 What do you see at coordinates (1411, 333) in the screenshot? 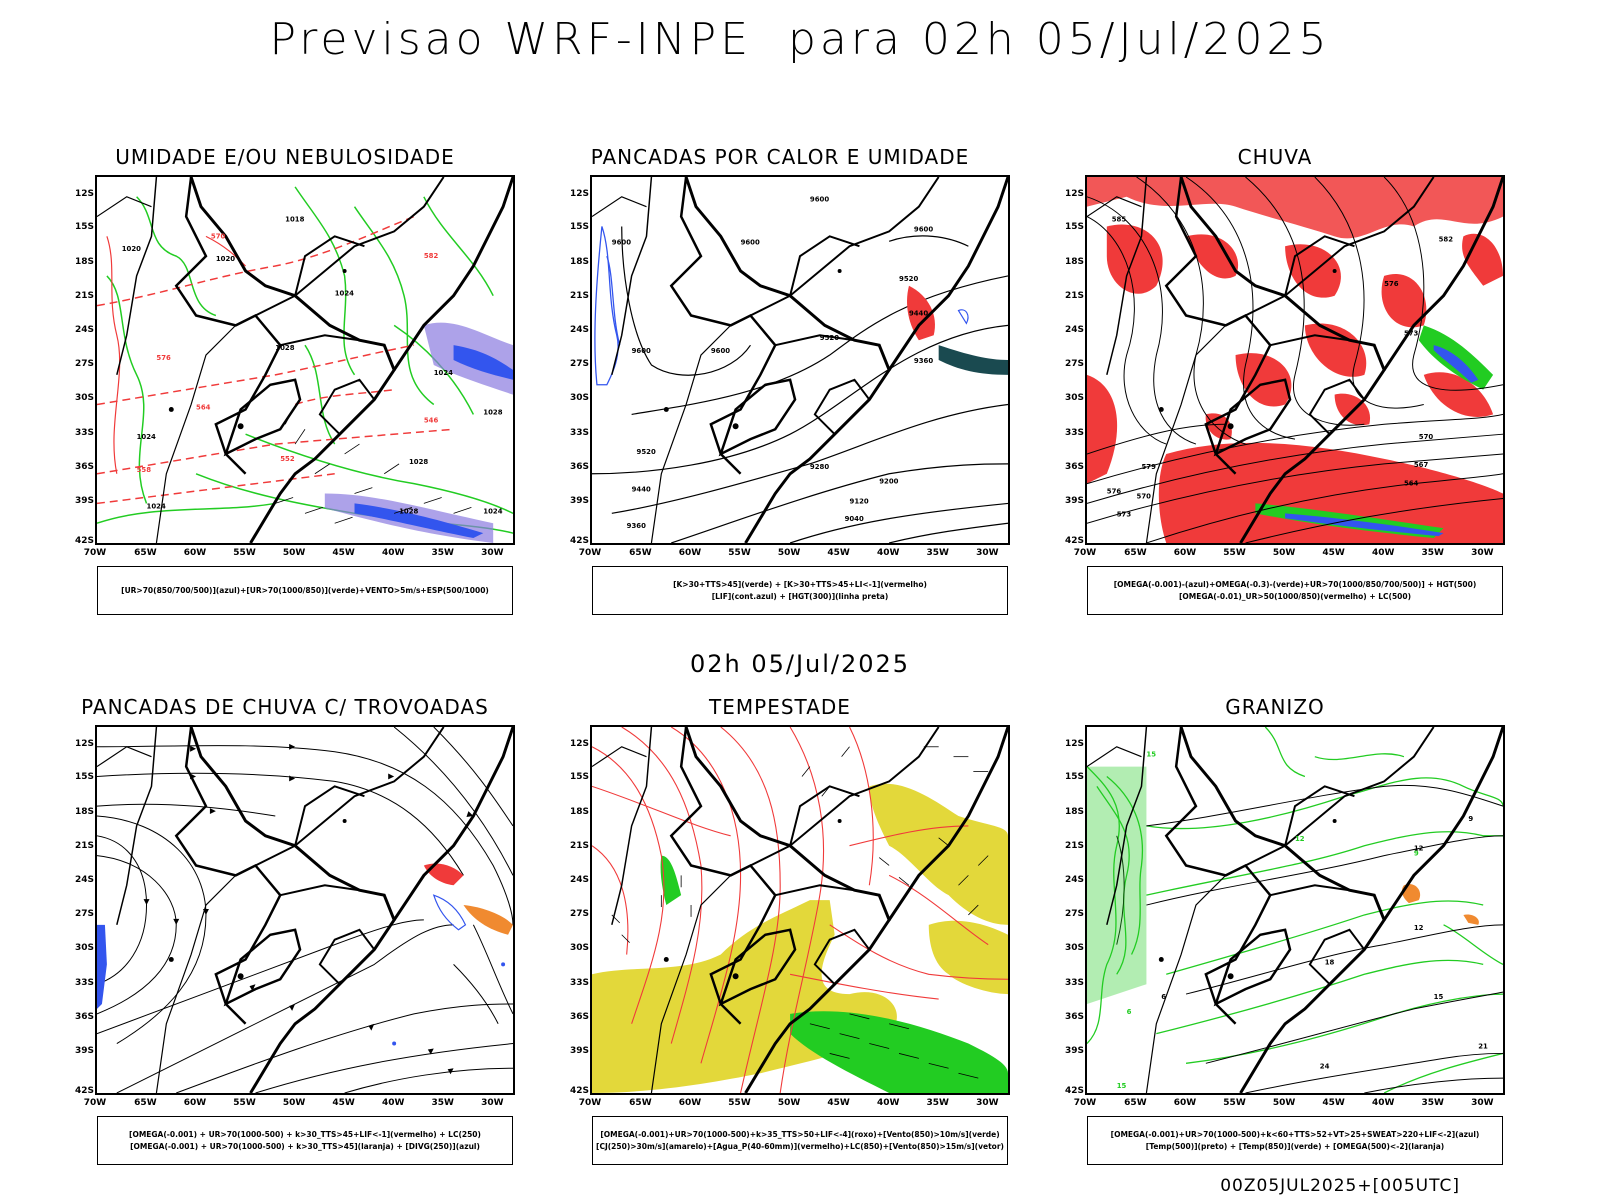
I see `contour-label: 573` at bounding box center [1411, 333].